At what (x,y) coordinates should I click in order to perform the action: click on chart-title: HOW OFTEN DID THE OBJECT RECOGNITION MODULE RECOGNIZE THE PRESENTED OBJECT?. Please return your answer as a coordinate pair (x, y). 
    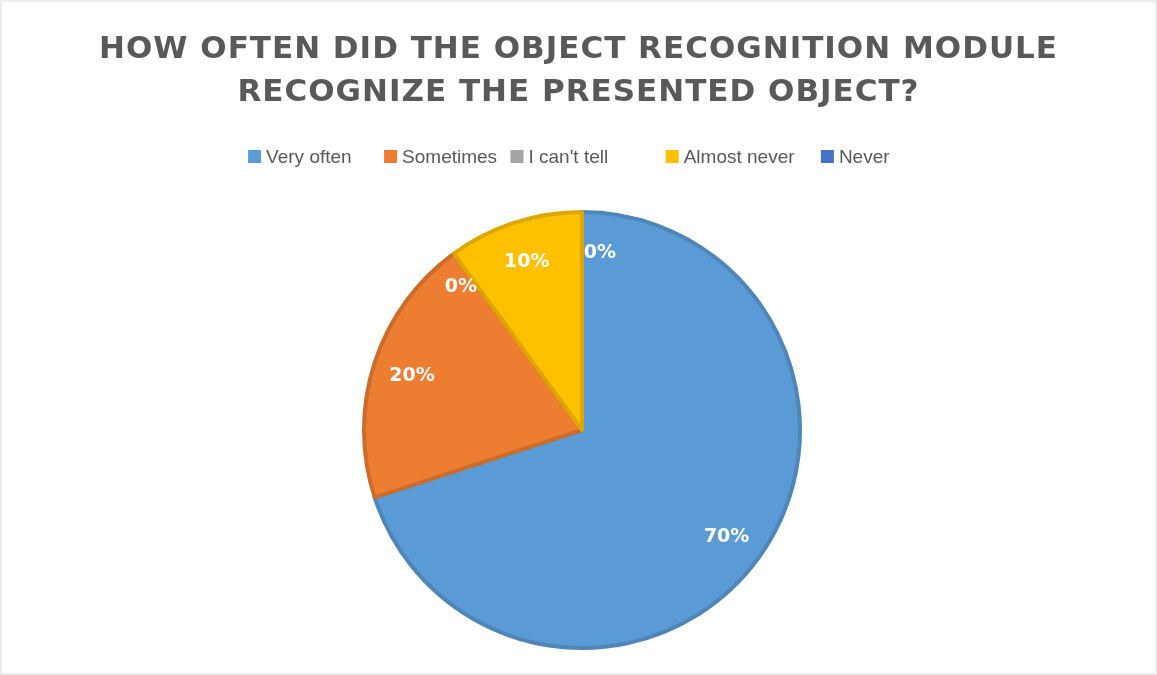
    Looking at the image, I should click on (578, 68).